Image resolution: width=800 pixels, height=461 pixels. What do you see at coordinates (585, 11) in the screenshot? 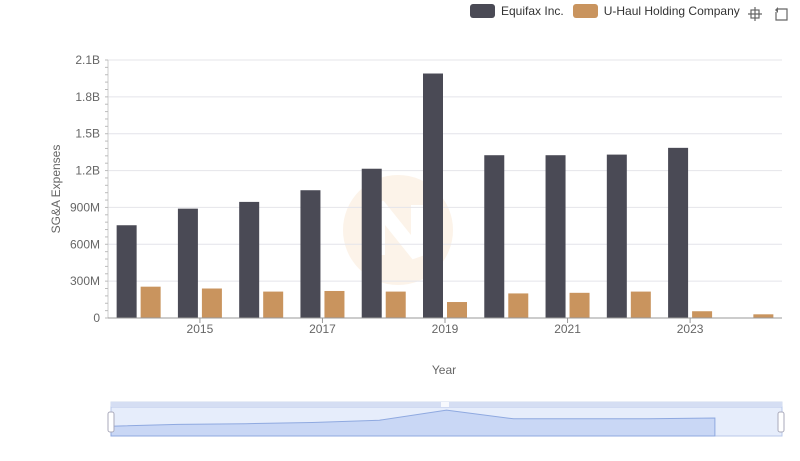
I see `legend-swatch-uhaul` at bounding box center [585, 11].